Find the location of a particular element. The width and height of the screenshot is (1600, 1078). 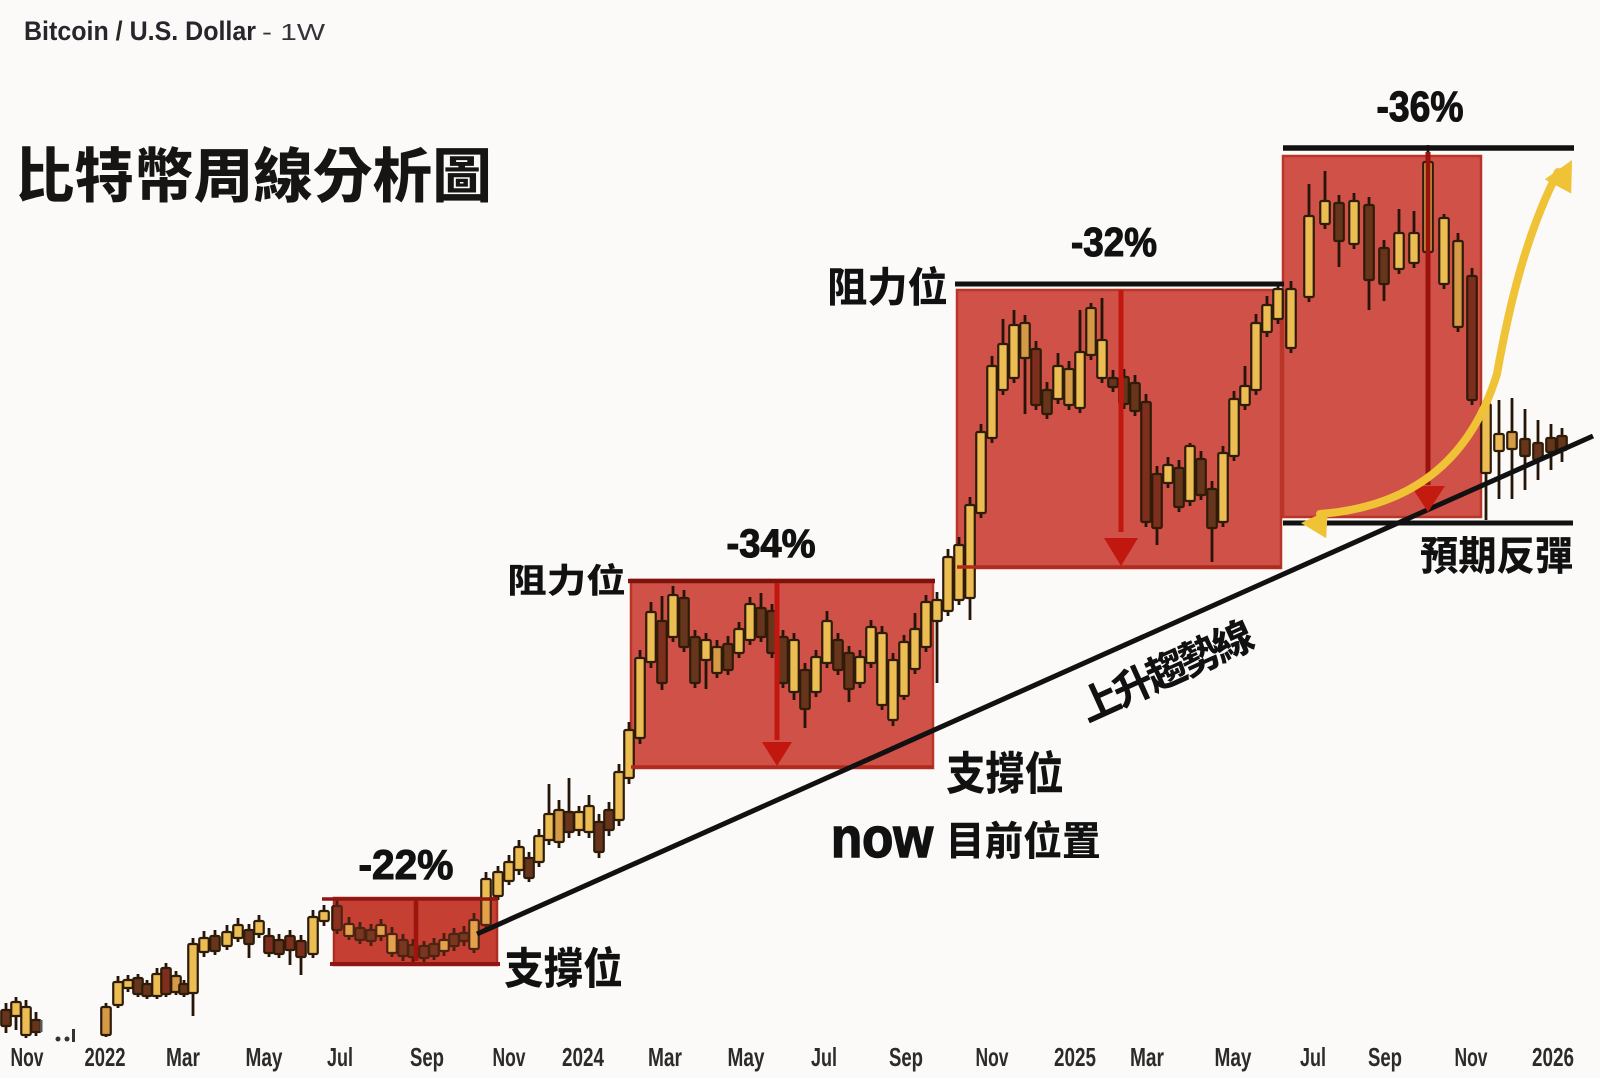

svg-text: 2022 is located at coordinates (105, 1057).